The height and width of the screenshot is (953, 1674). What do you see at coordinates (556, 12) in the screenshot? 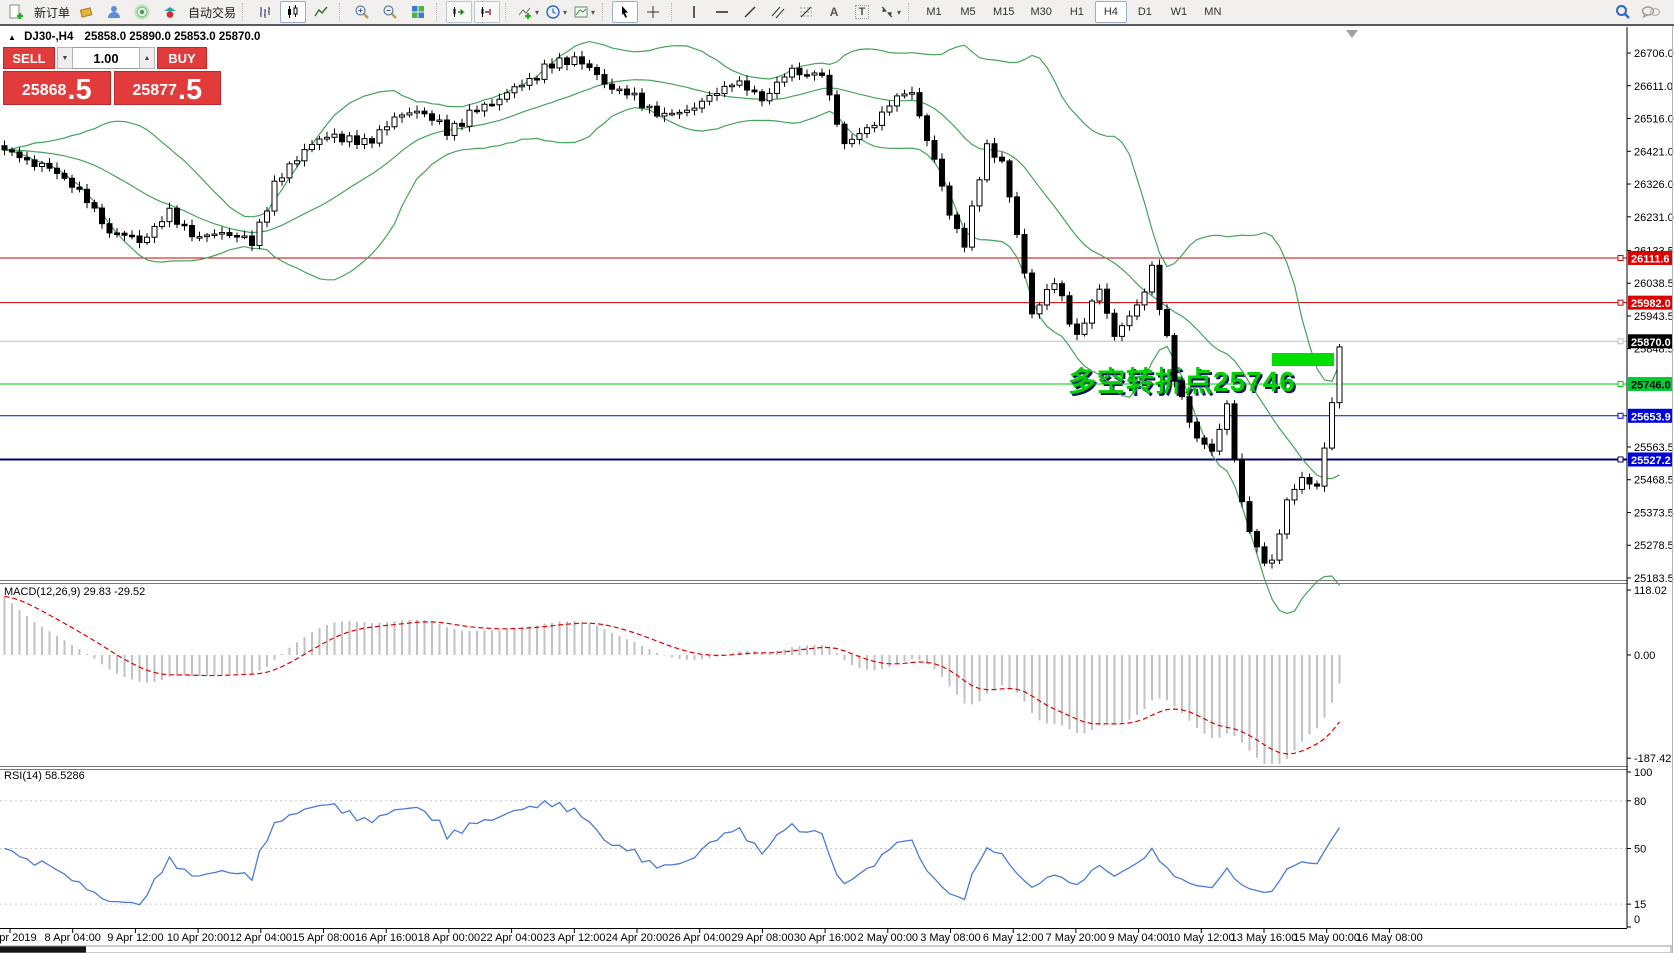
I see `periods-button: ▾` at bounding box center [556, 12].